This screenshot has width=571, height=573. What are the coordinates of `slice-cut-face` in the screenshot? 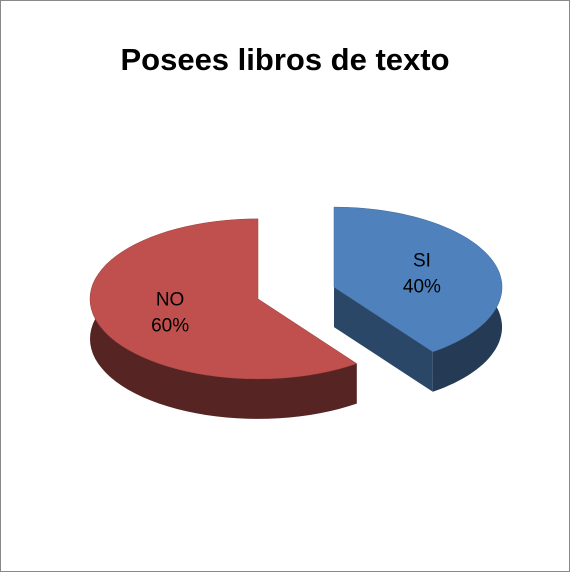 It's located at (383, 339).